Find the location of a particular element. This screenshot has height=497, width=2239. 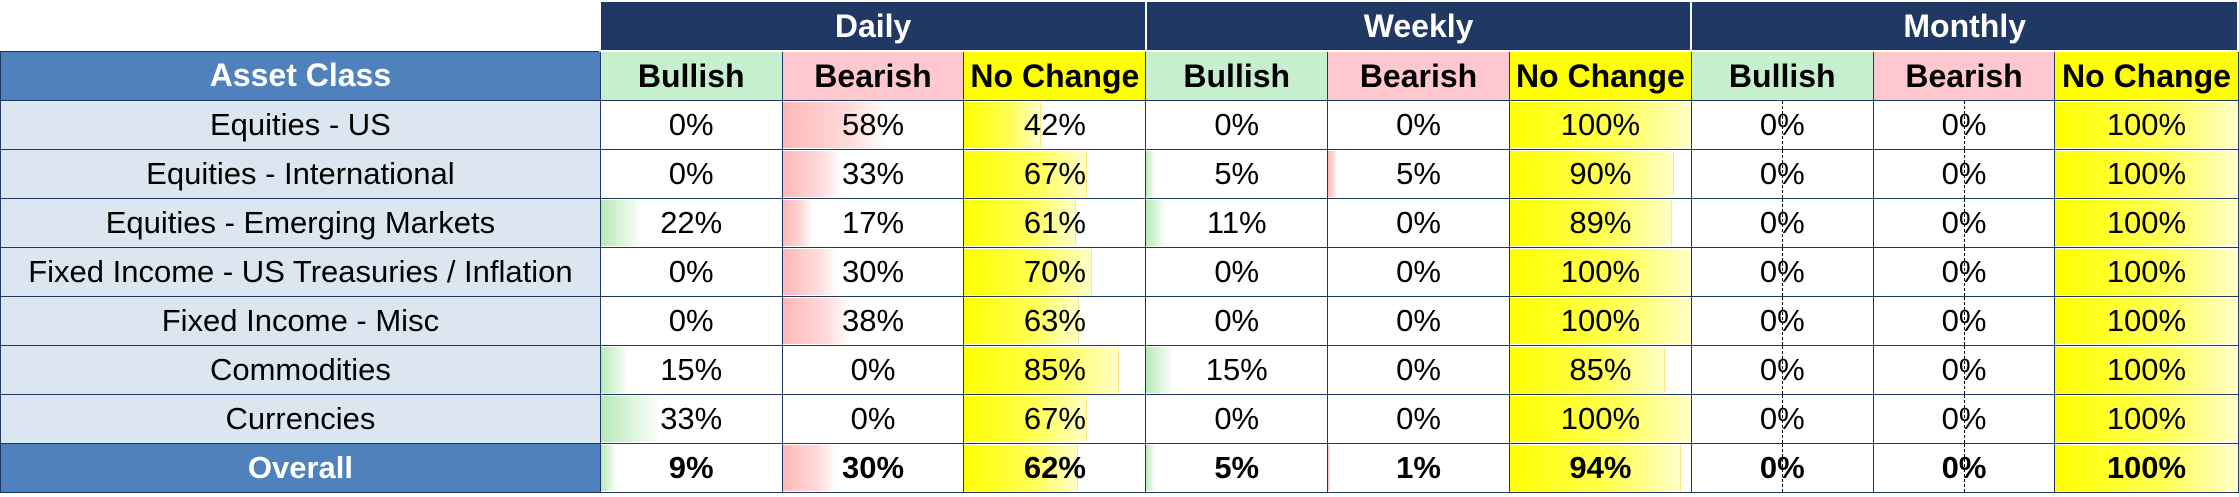

percent-value: 1% is located at coordinates (1418, 467).